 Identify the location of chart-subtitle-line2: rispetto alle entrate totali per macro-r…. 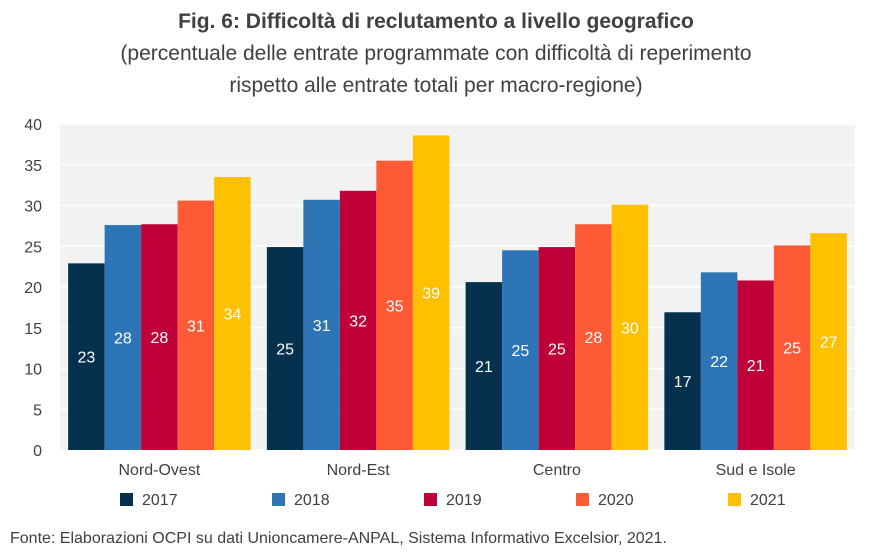
(436, 85).